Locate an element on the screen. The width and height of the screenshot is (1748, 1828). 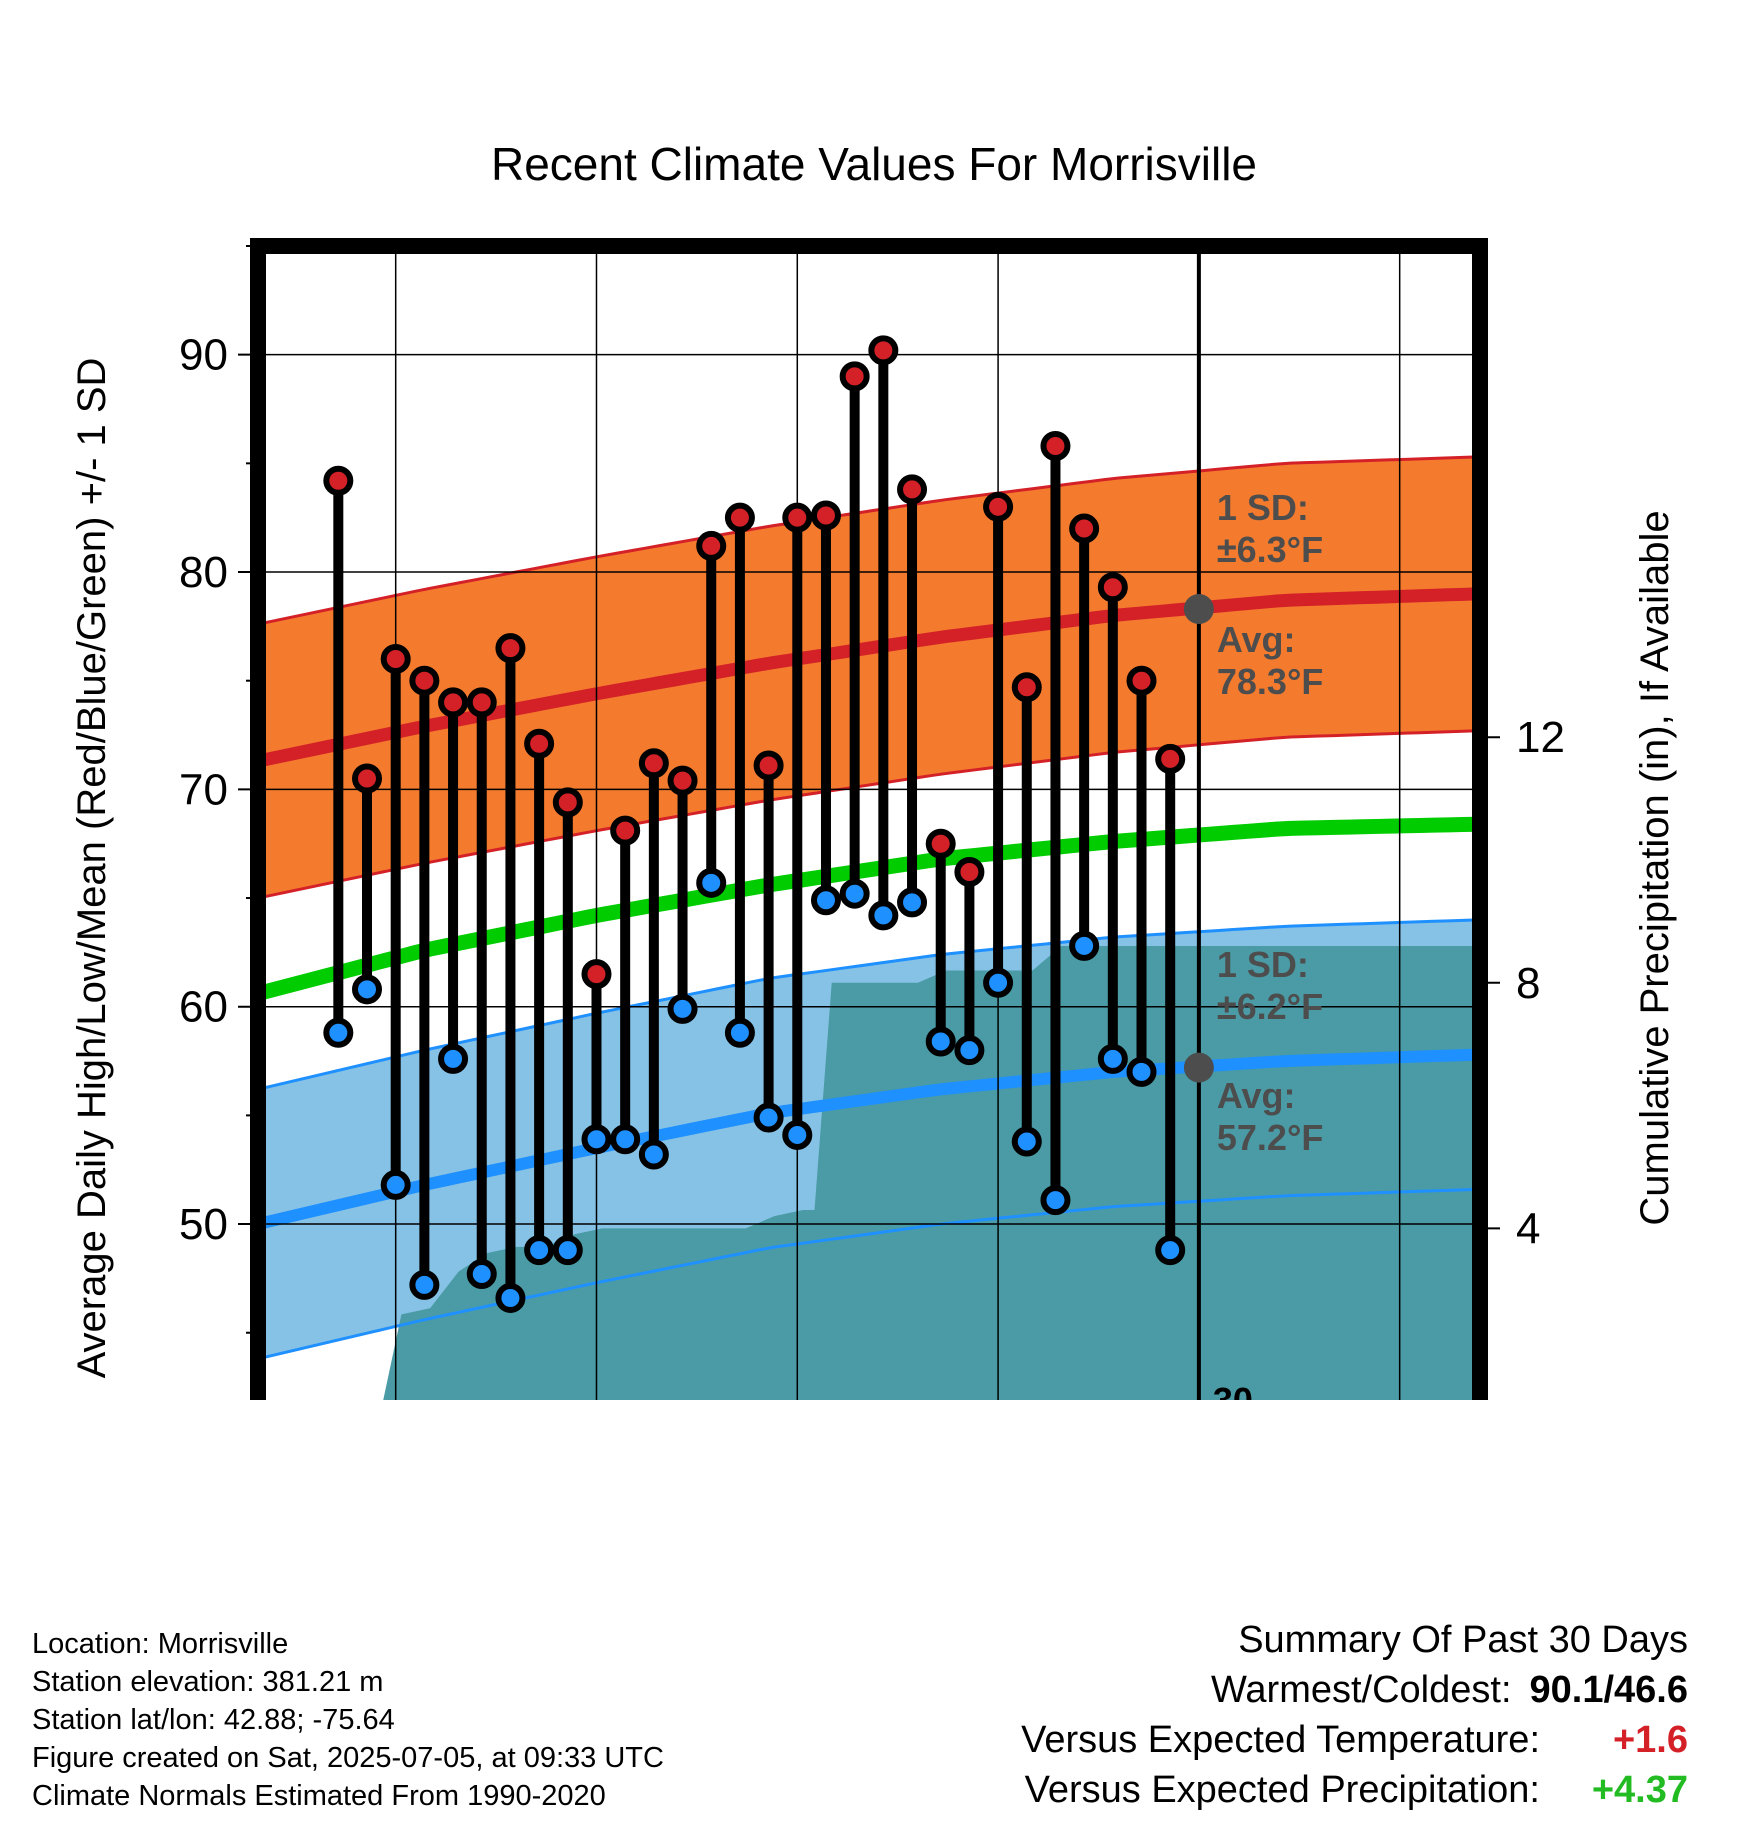
normal-high-line is located at coordinates (868, 677).